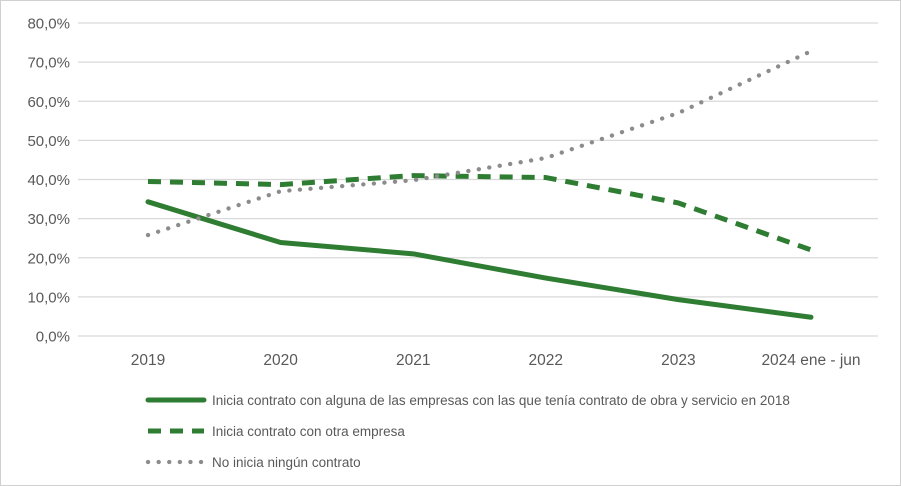  What do you see at coordinates (479, 213) in the screenshot?
I see `series-line-dashed` at bounding box center [479, 213].